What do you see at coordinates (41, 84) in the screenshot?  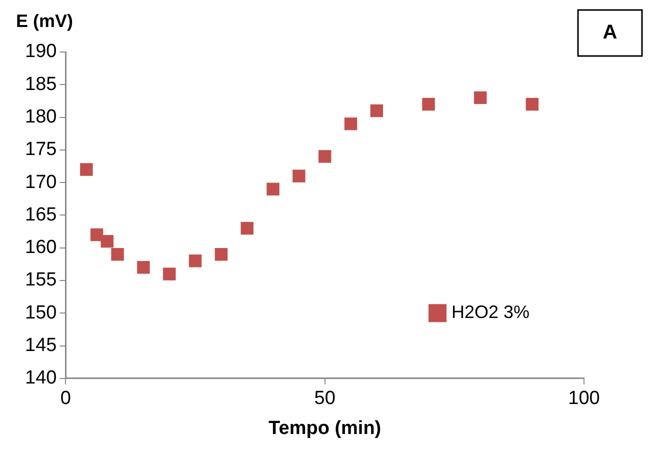 I see `y-tick-label: 185` at bounding box center [41, 84].